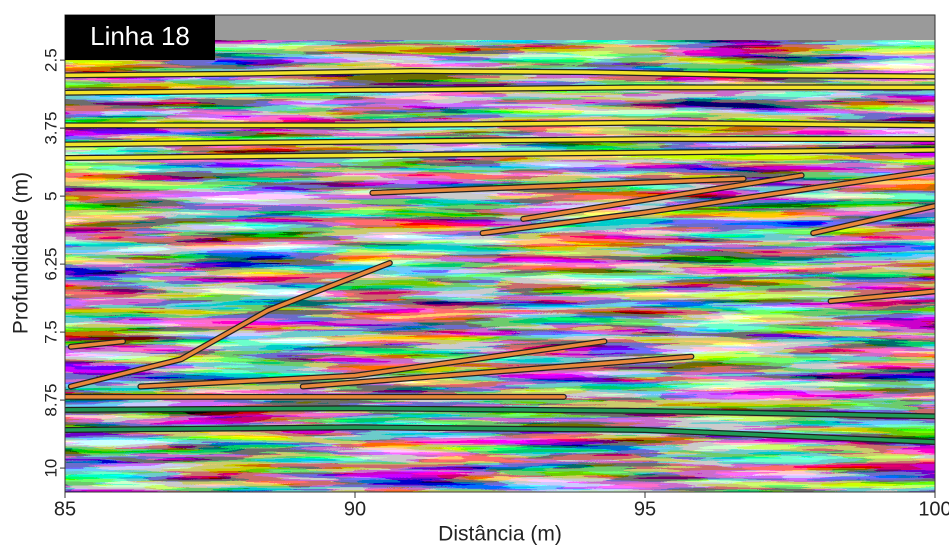  I want to click on y-tick-label: 3.75, so click(50, 128).